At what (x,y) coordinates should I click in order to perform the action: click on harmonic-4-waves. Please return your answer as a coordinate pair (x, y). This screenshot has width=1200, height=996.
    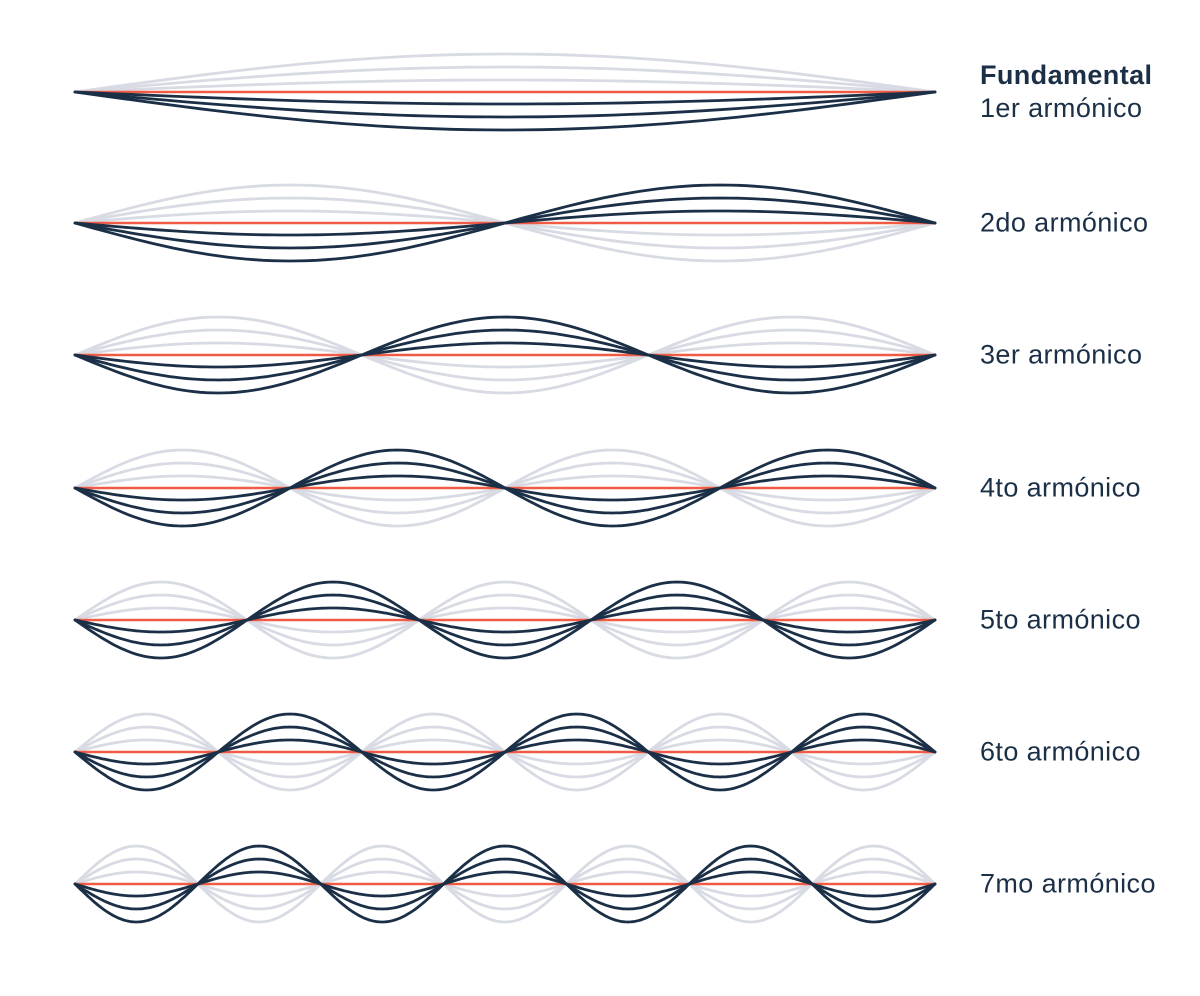
    Looking at the image, I should click on (505, 488).